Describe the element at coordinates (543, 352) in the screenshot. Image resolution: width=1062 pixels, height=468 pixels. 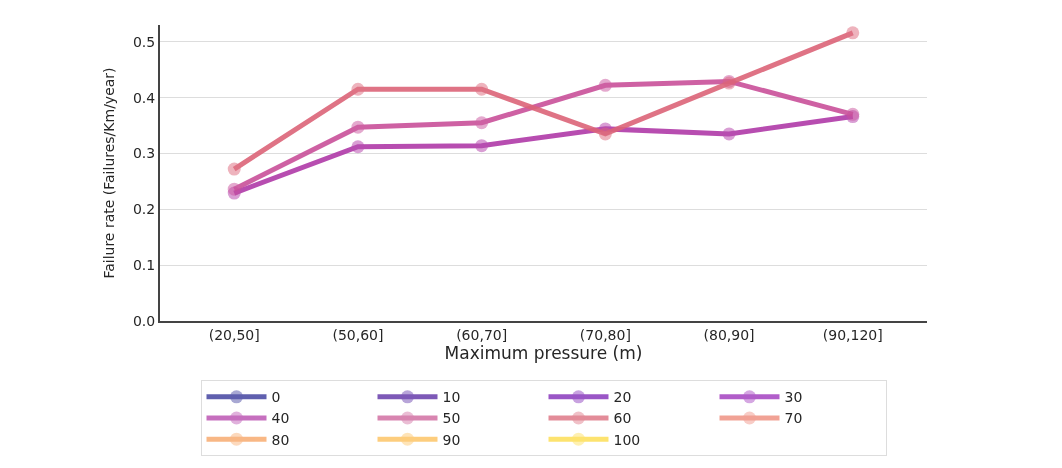
I see `x-axis-title: Maximum pressure (m)` at that location.